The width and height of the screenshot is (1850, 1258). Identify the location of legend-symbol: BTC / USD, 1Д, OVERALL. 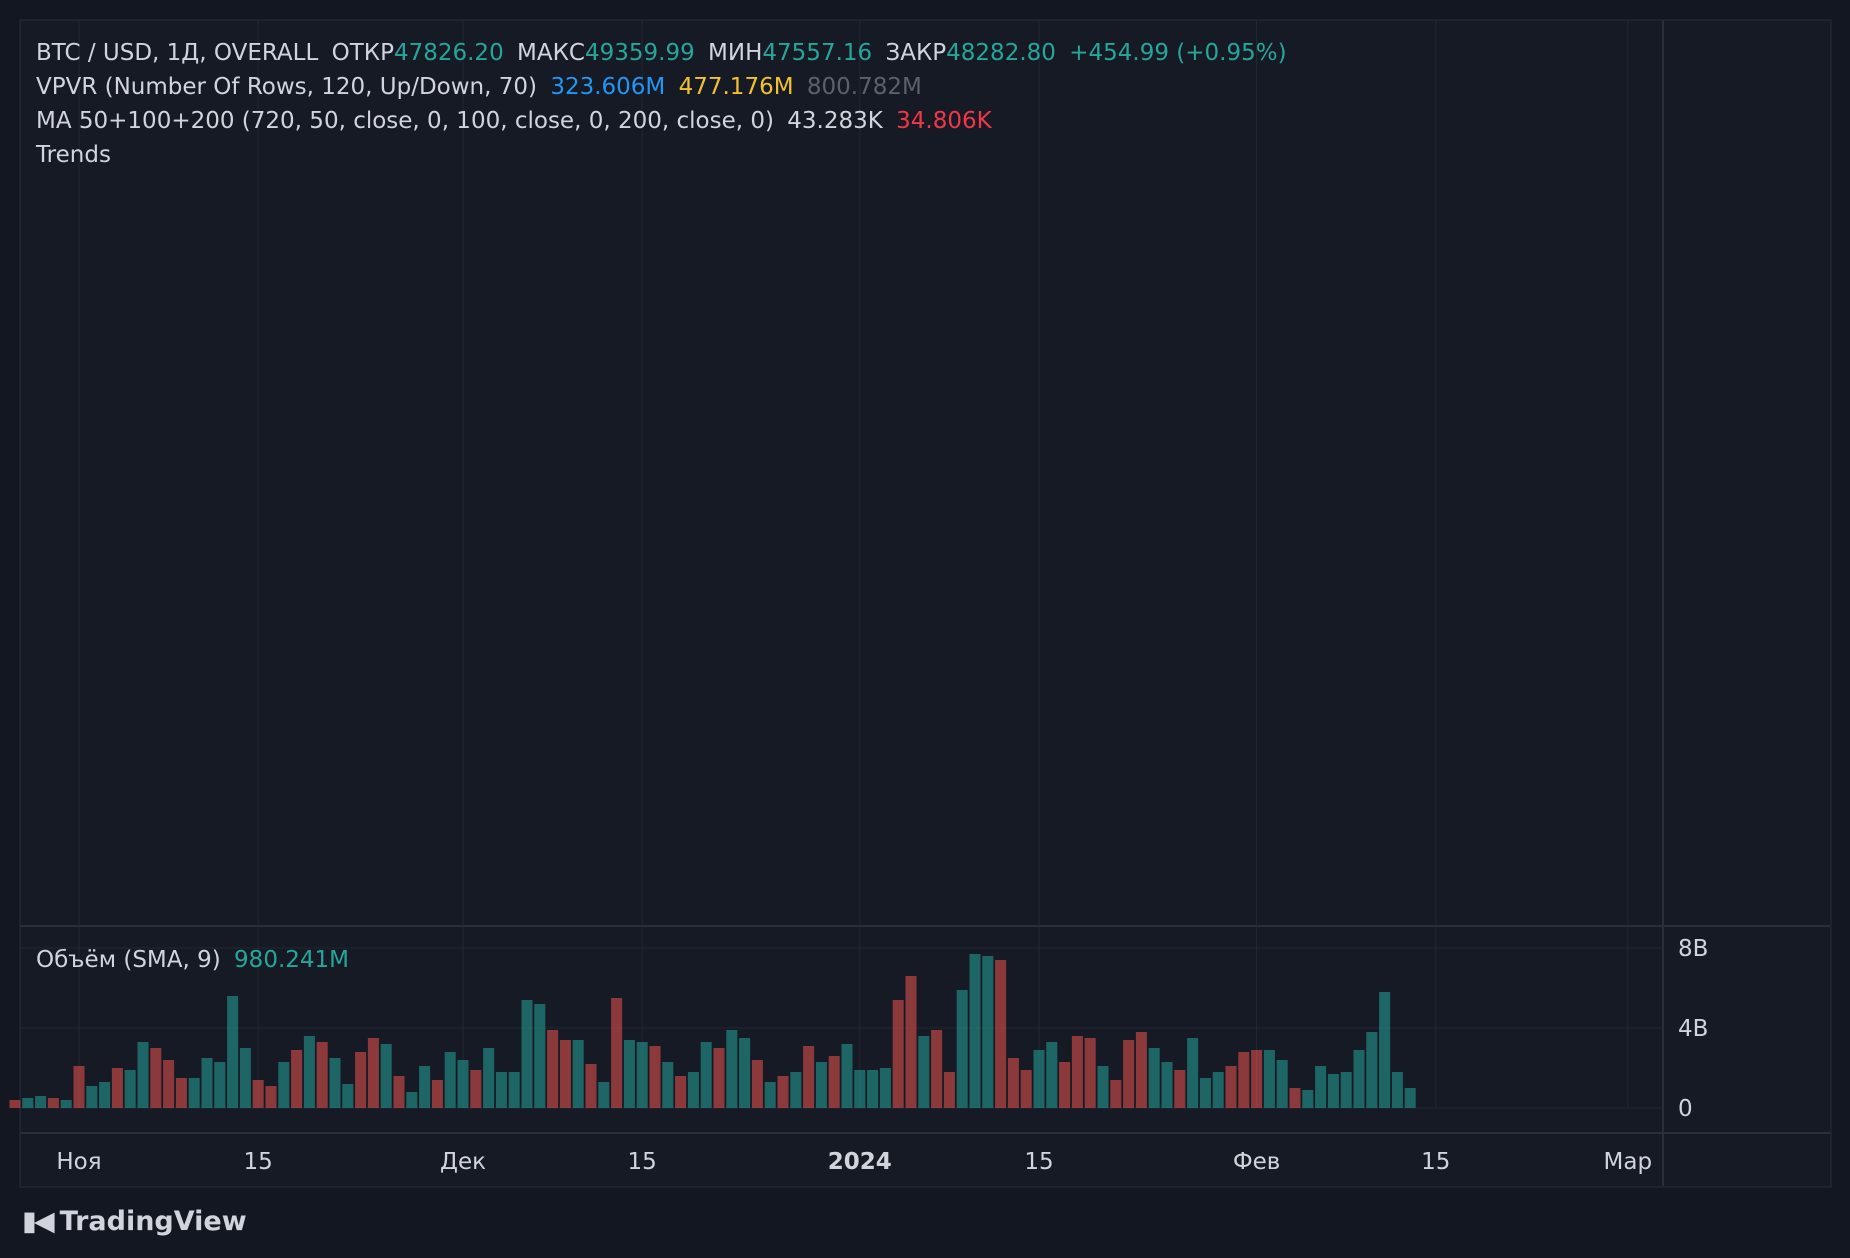
(177, 53).